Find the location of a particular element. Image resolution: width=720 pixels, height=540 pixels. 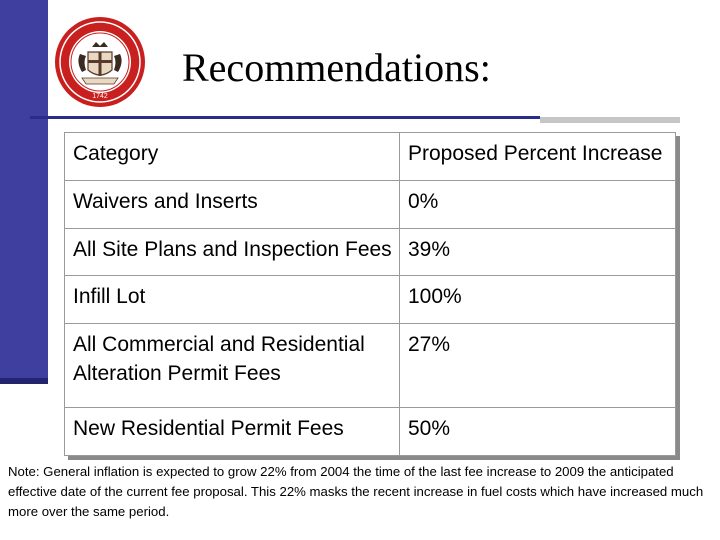

table-header-row: Category Proposed Percent Increase is located at coordinates (370, 156).